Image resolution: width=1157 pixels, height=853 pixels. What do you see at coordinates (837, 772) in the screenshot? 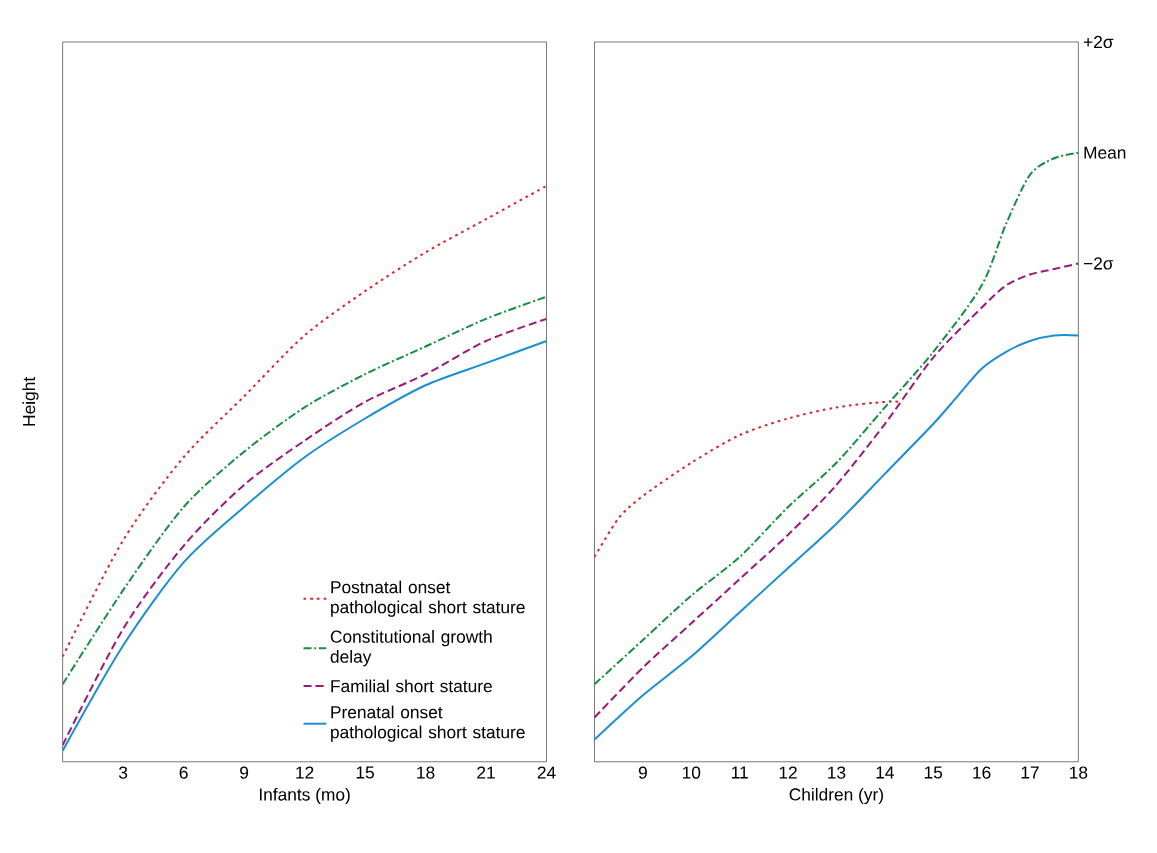
I see `x-tick-label: 13` at bounding box center [837, 772].